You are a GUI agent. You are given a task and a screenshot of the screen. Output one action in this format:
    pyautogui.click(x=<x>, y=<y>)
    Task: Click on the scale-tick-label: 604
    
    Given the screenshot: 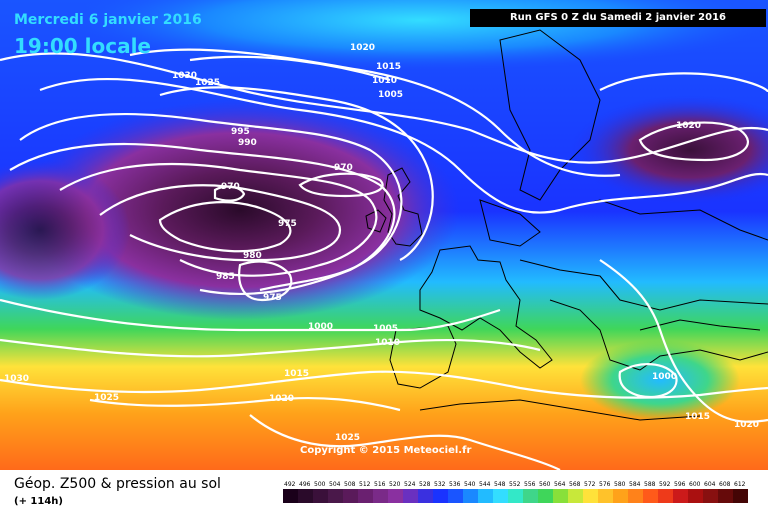 What is the action you would take?
    pyautogui.click(x=710, y=484)
    